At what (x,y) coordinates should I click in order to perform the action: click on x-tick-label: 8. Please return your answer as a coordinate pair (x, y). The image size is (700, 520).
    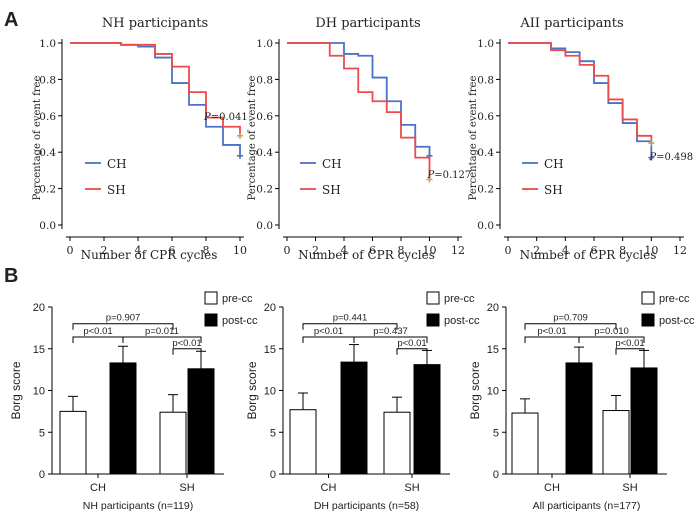
    Looking at the image, I should click on (622, 250).